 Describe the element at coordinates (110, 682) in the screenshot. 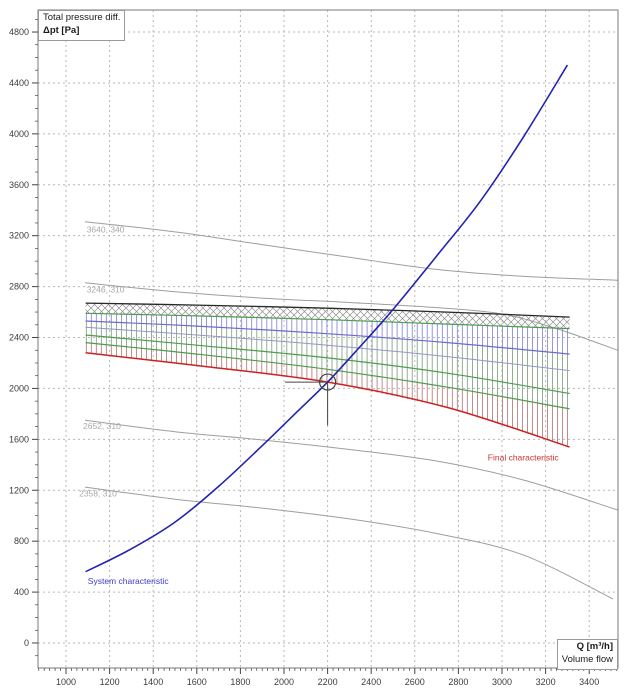

I see `x-tick-label: 1200` at that location.